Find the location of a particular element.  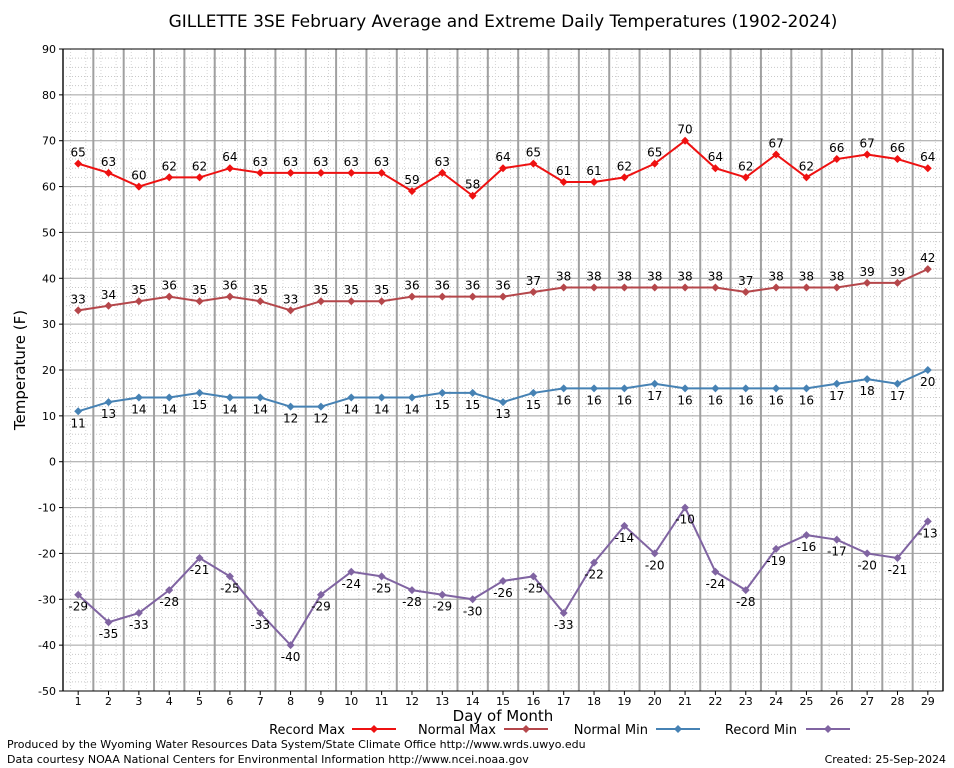

normal-min-data-label: 12 is located at coordinates (290, 419).